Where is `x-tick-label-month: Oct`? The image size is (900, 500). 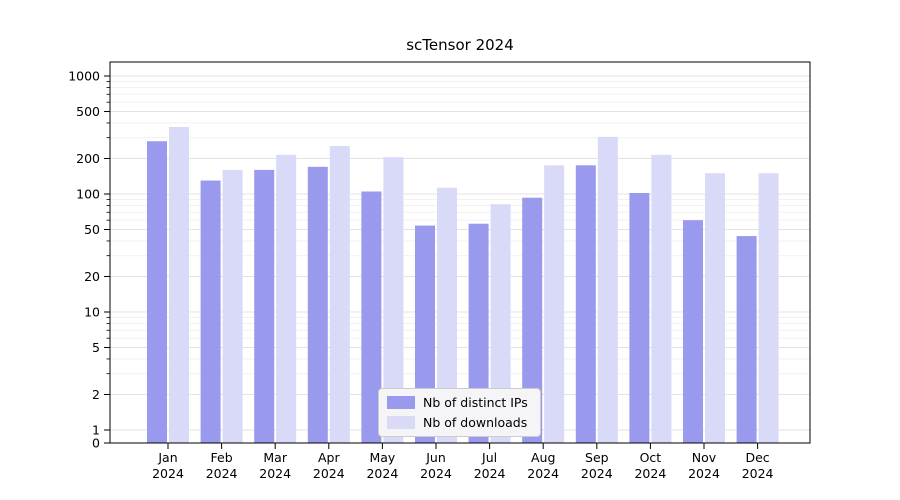 x-tick-label-month: Oct is located at coordinates (651, 457).